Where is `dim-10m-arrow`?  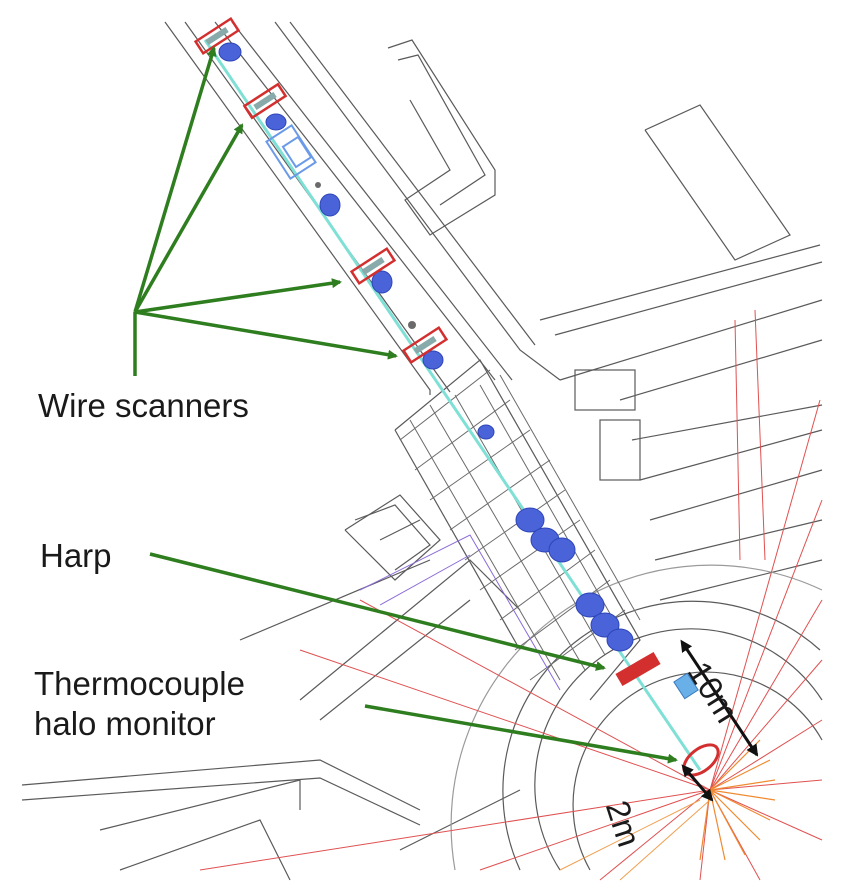
dim-10m-arrow is located at coordinates (719, 698).